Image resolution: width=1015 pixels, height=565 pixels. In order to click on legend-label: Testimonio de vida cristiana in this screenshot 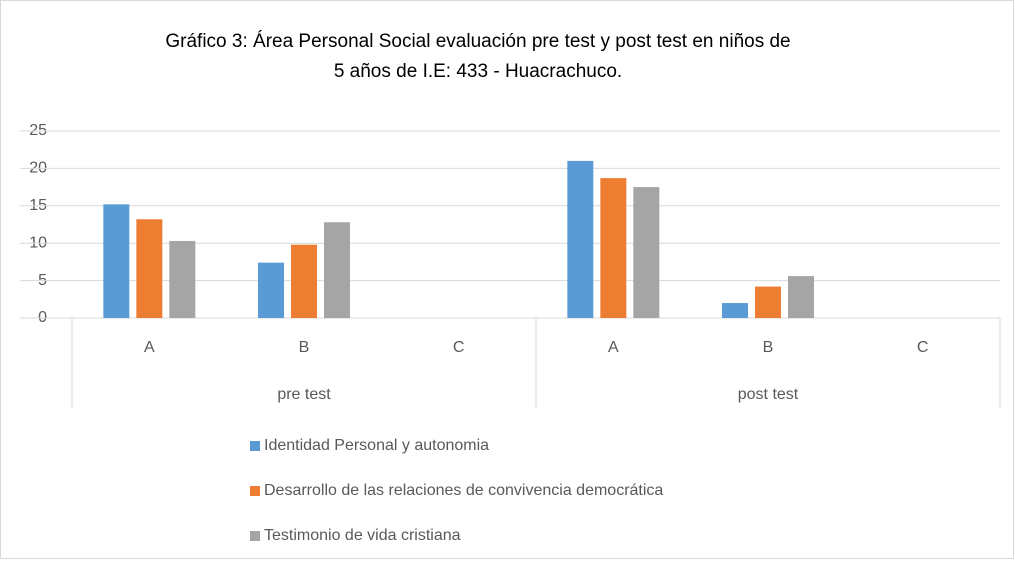, I will do `click(362, 535)`.